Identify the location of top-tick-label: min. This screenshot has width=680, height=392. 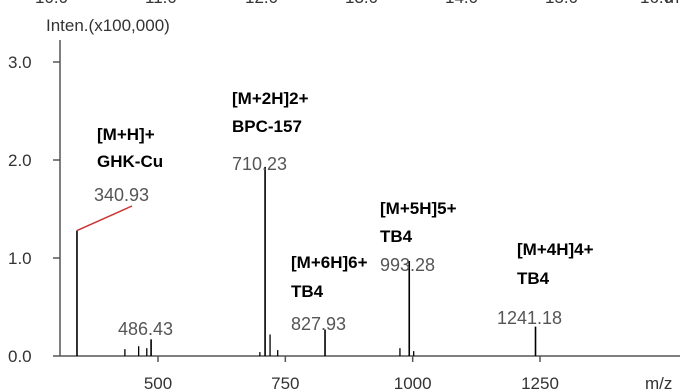
(672, 3).